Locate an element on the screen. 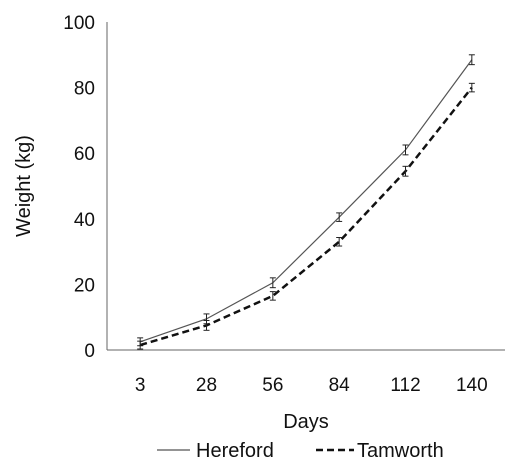 The height and width of the screenshot is (468, 515). y-tick-label: 40 is located at coordinates (84, 220).